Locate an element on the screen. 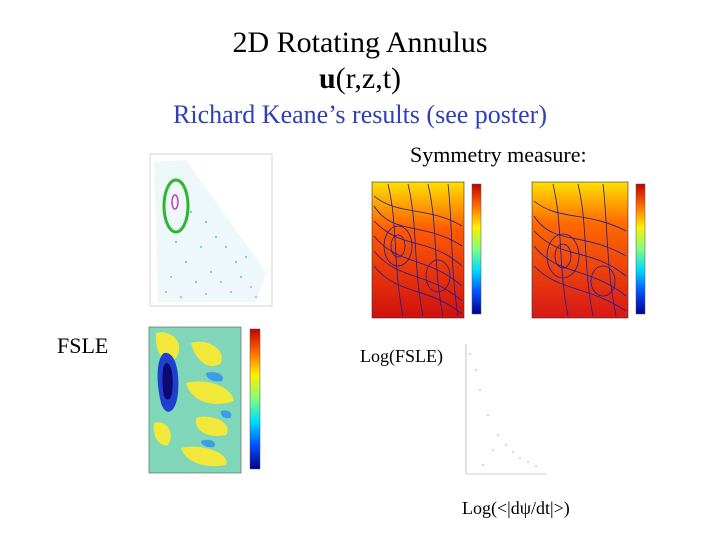 The height and width of the screenshot is (540, 720). slide-subtitle: Richard Keane’s results (see poster) is located at coordinates (360, 114).